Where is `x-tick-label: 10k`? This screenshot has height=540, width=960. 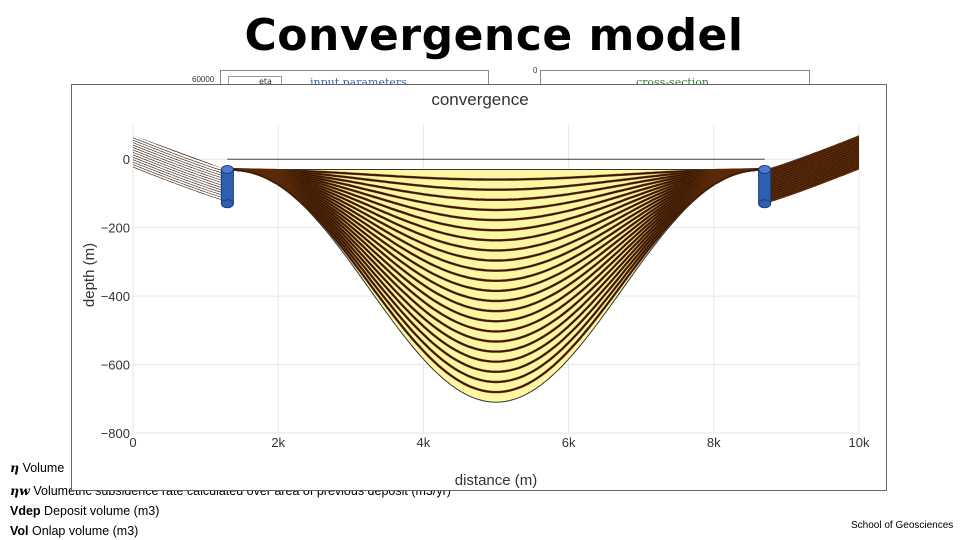
x-tick-label: 10k is located at coordinates (859, 442).